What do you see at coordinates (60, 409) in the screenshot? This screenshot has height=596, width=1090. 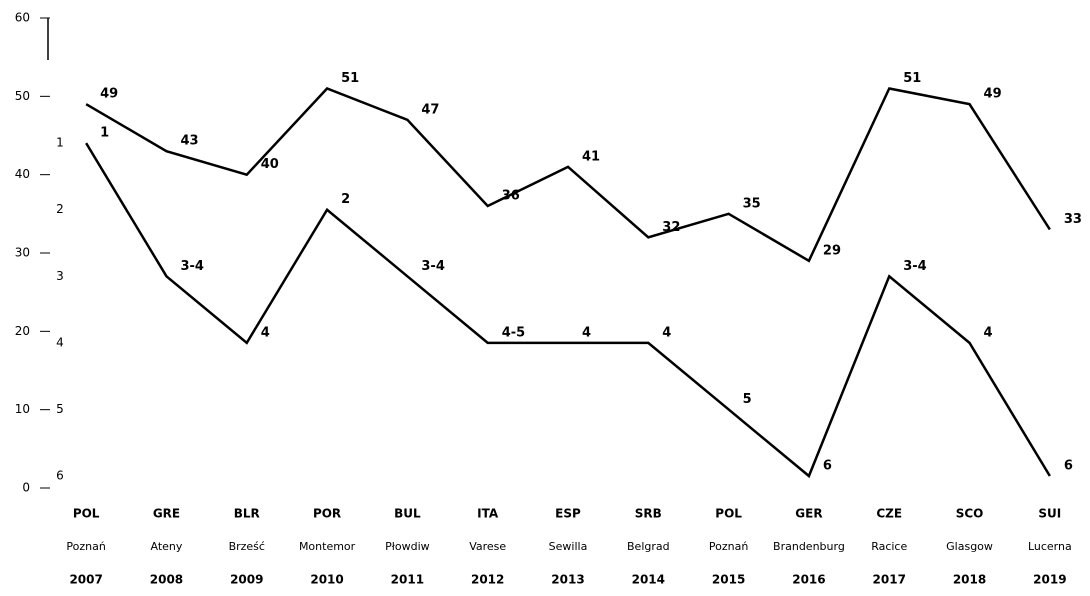 I see `y2-tick-label: 5` at bounding box center [60, 409].